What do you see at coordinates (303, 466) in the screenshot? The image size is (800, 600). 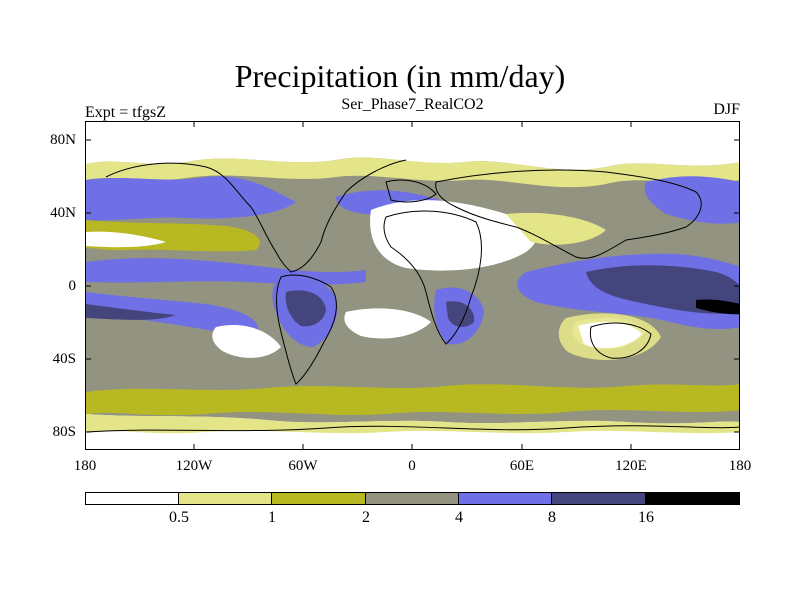 I see `xtick-label-60w: 60W` at bounding box center [303, 466].